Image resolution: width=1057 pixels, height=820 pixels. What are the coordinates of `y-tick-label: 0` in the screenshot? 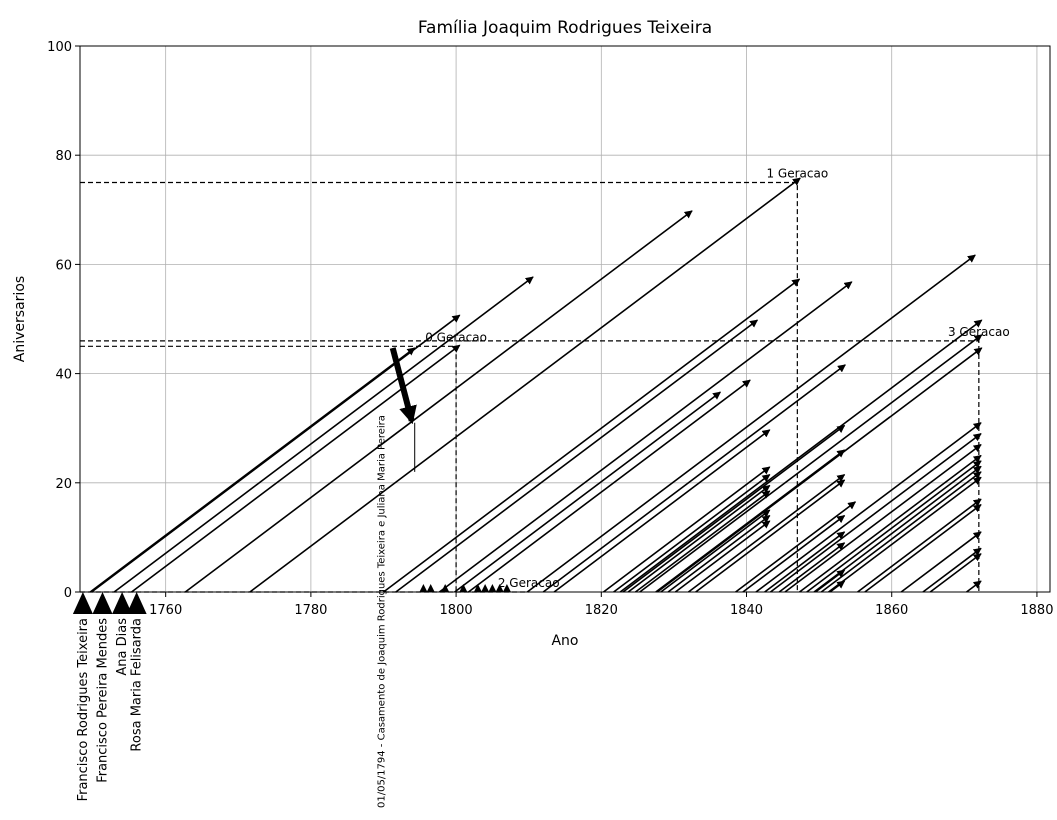 It's located at (68, 593).